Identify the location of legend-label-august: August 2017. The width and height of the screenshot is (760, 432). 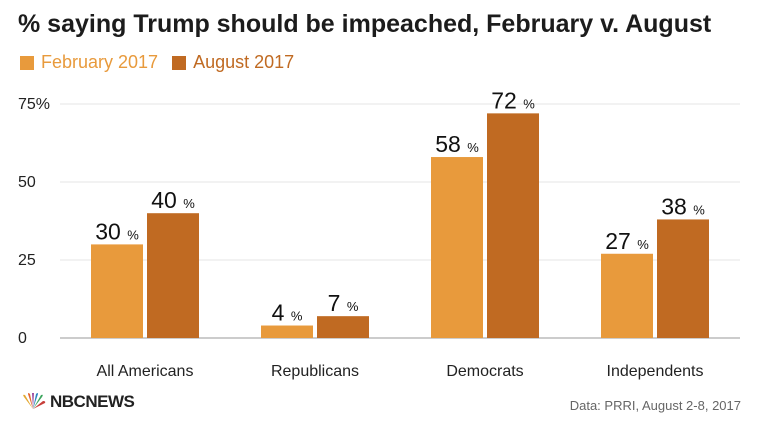
(244, 62).